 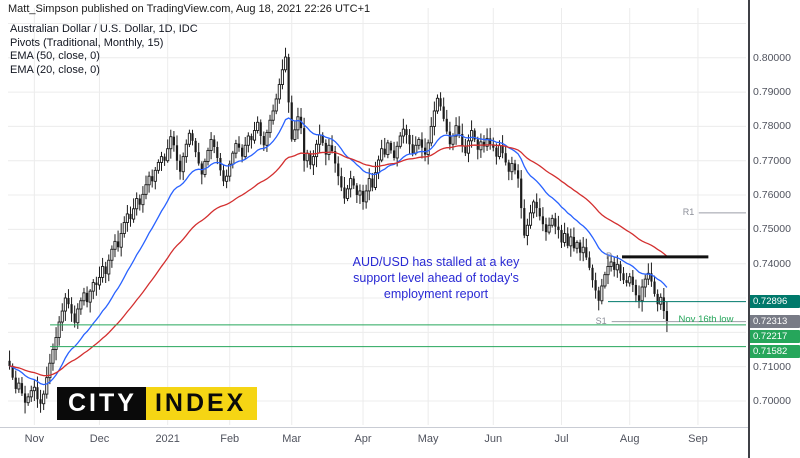 I want to click on x-axis-label-2021: 2021, so click(x=167, y=439).